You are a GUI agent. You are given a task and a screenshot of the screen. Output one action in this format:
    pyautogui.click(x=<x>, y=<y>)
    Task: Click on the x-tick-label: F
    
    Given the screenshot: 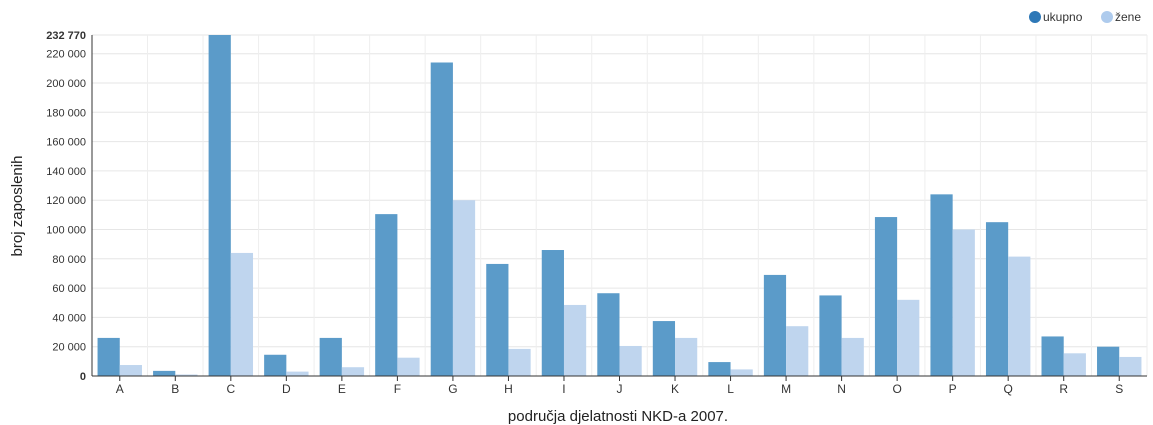 What is the action you would take?
    pyautogui.click(x=397, y=389)
    